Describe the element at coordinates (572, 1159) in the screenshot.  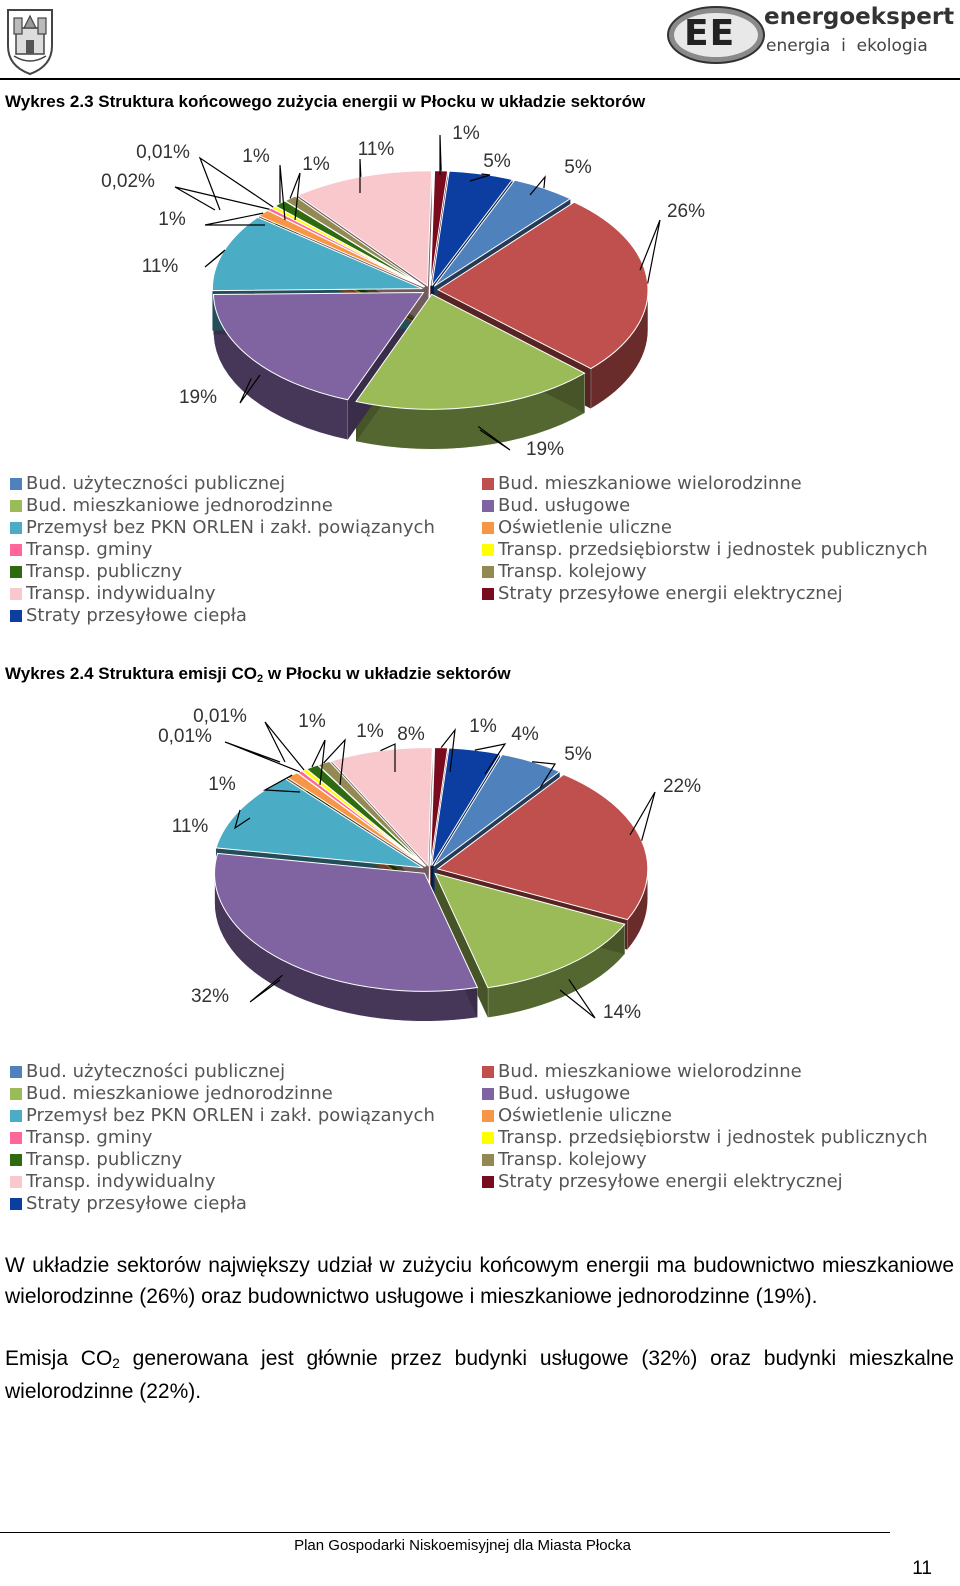
I see `legend-label: Transp. kolejowy` at that location.